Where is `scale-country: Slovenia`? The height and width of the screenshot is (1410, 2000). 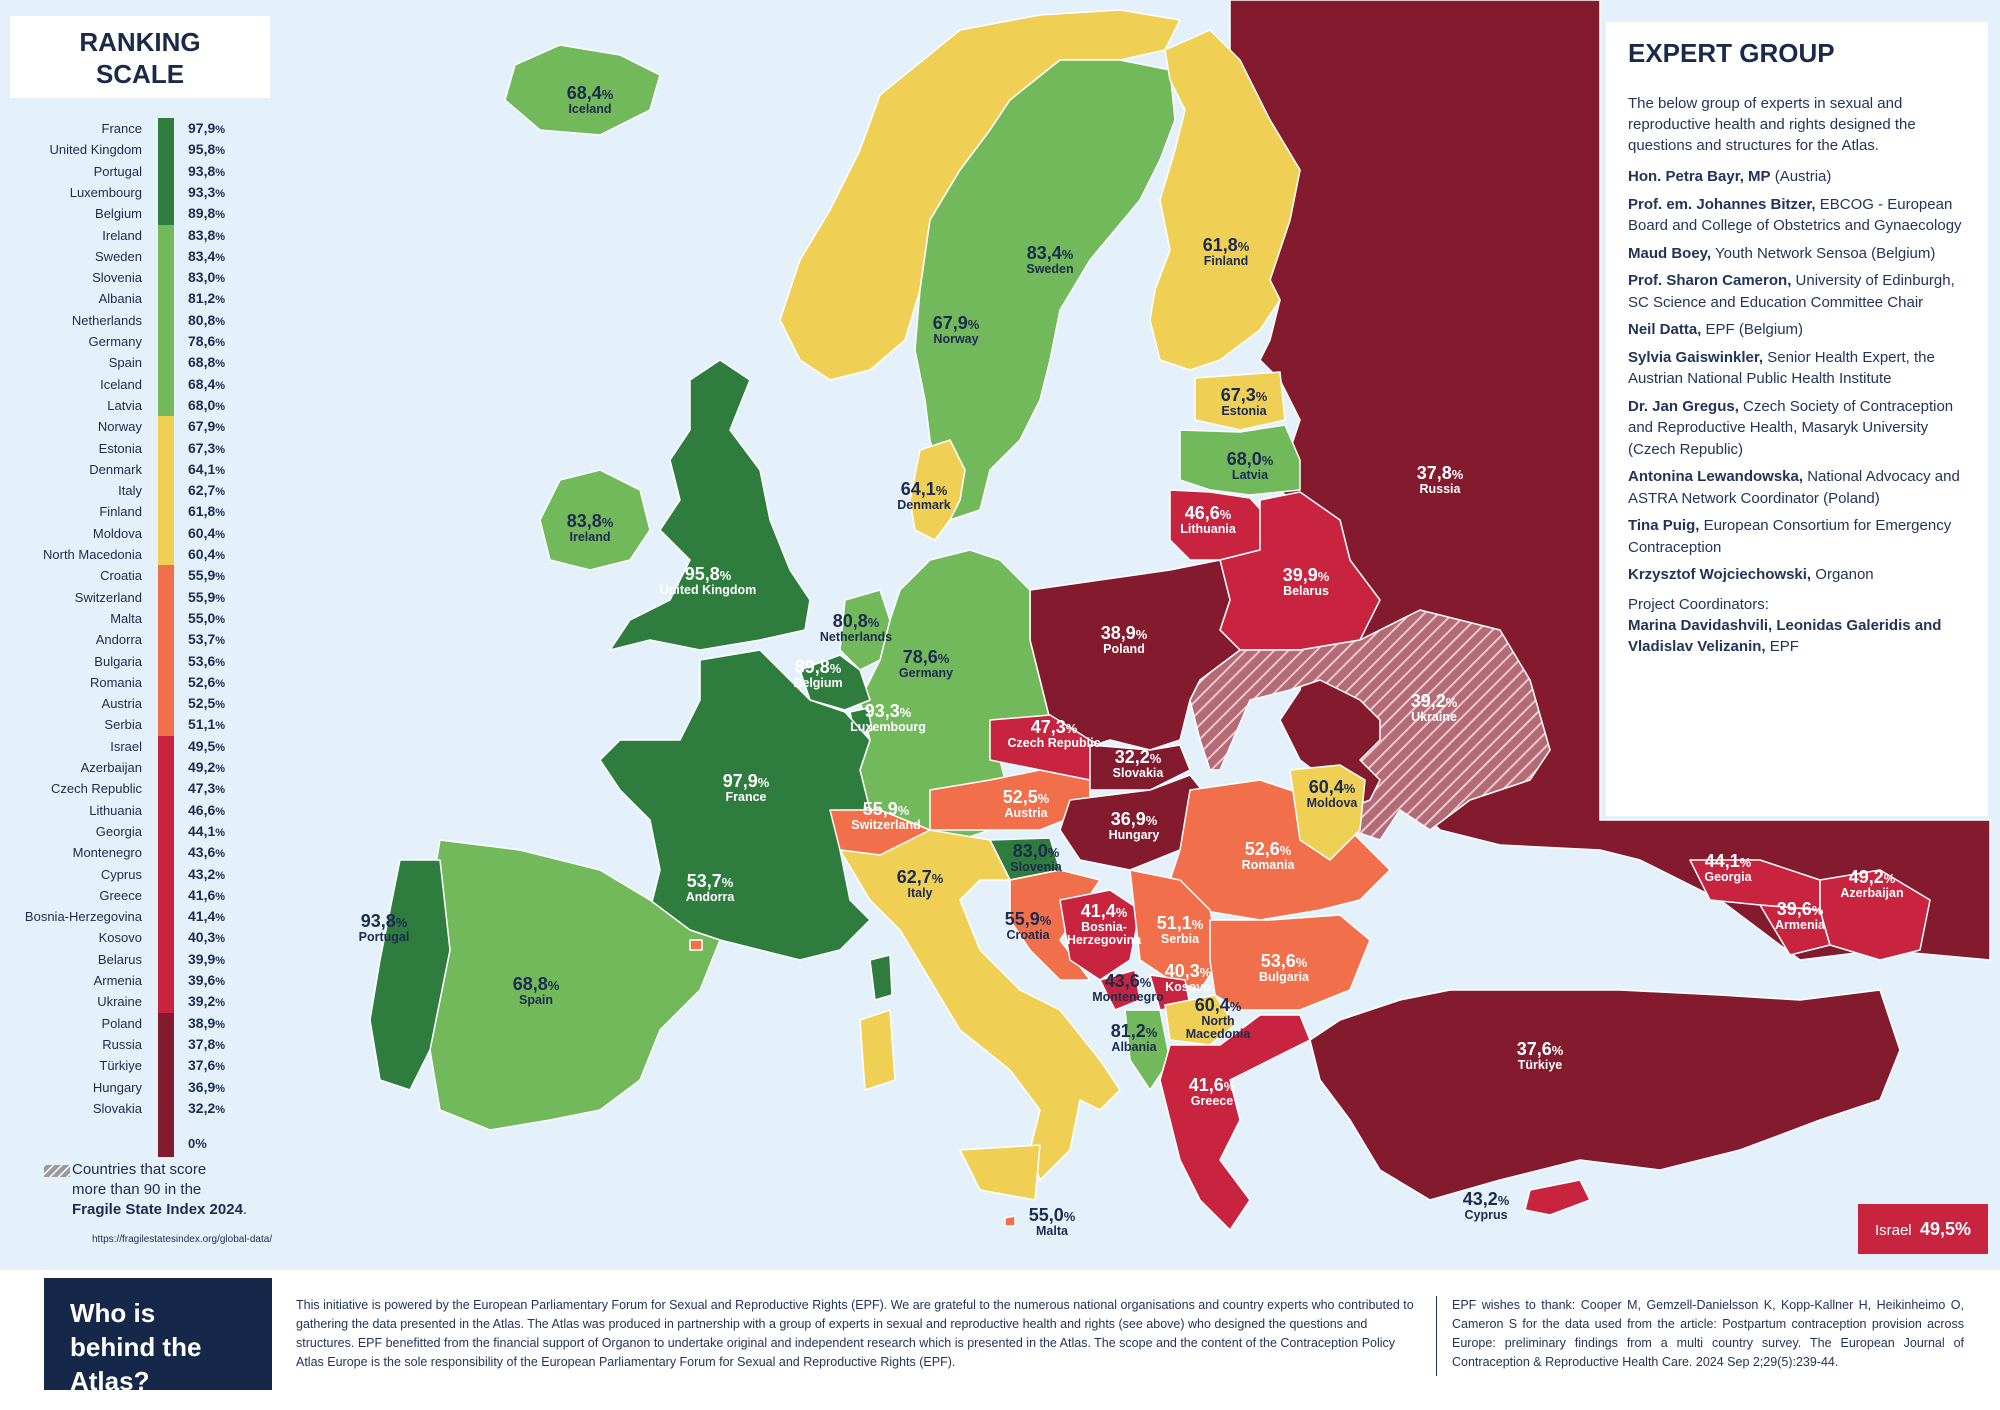
scale-country: Slovenia is located at coordinates (117, 278).